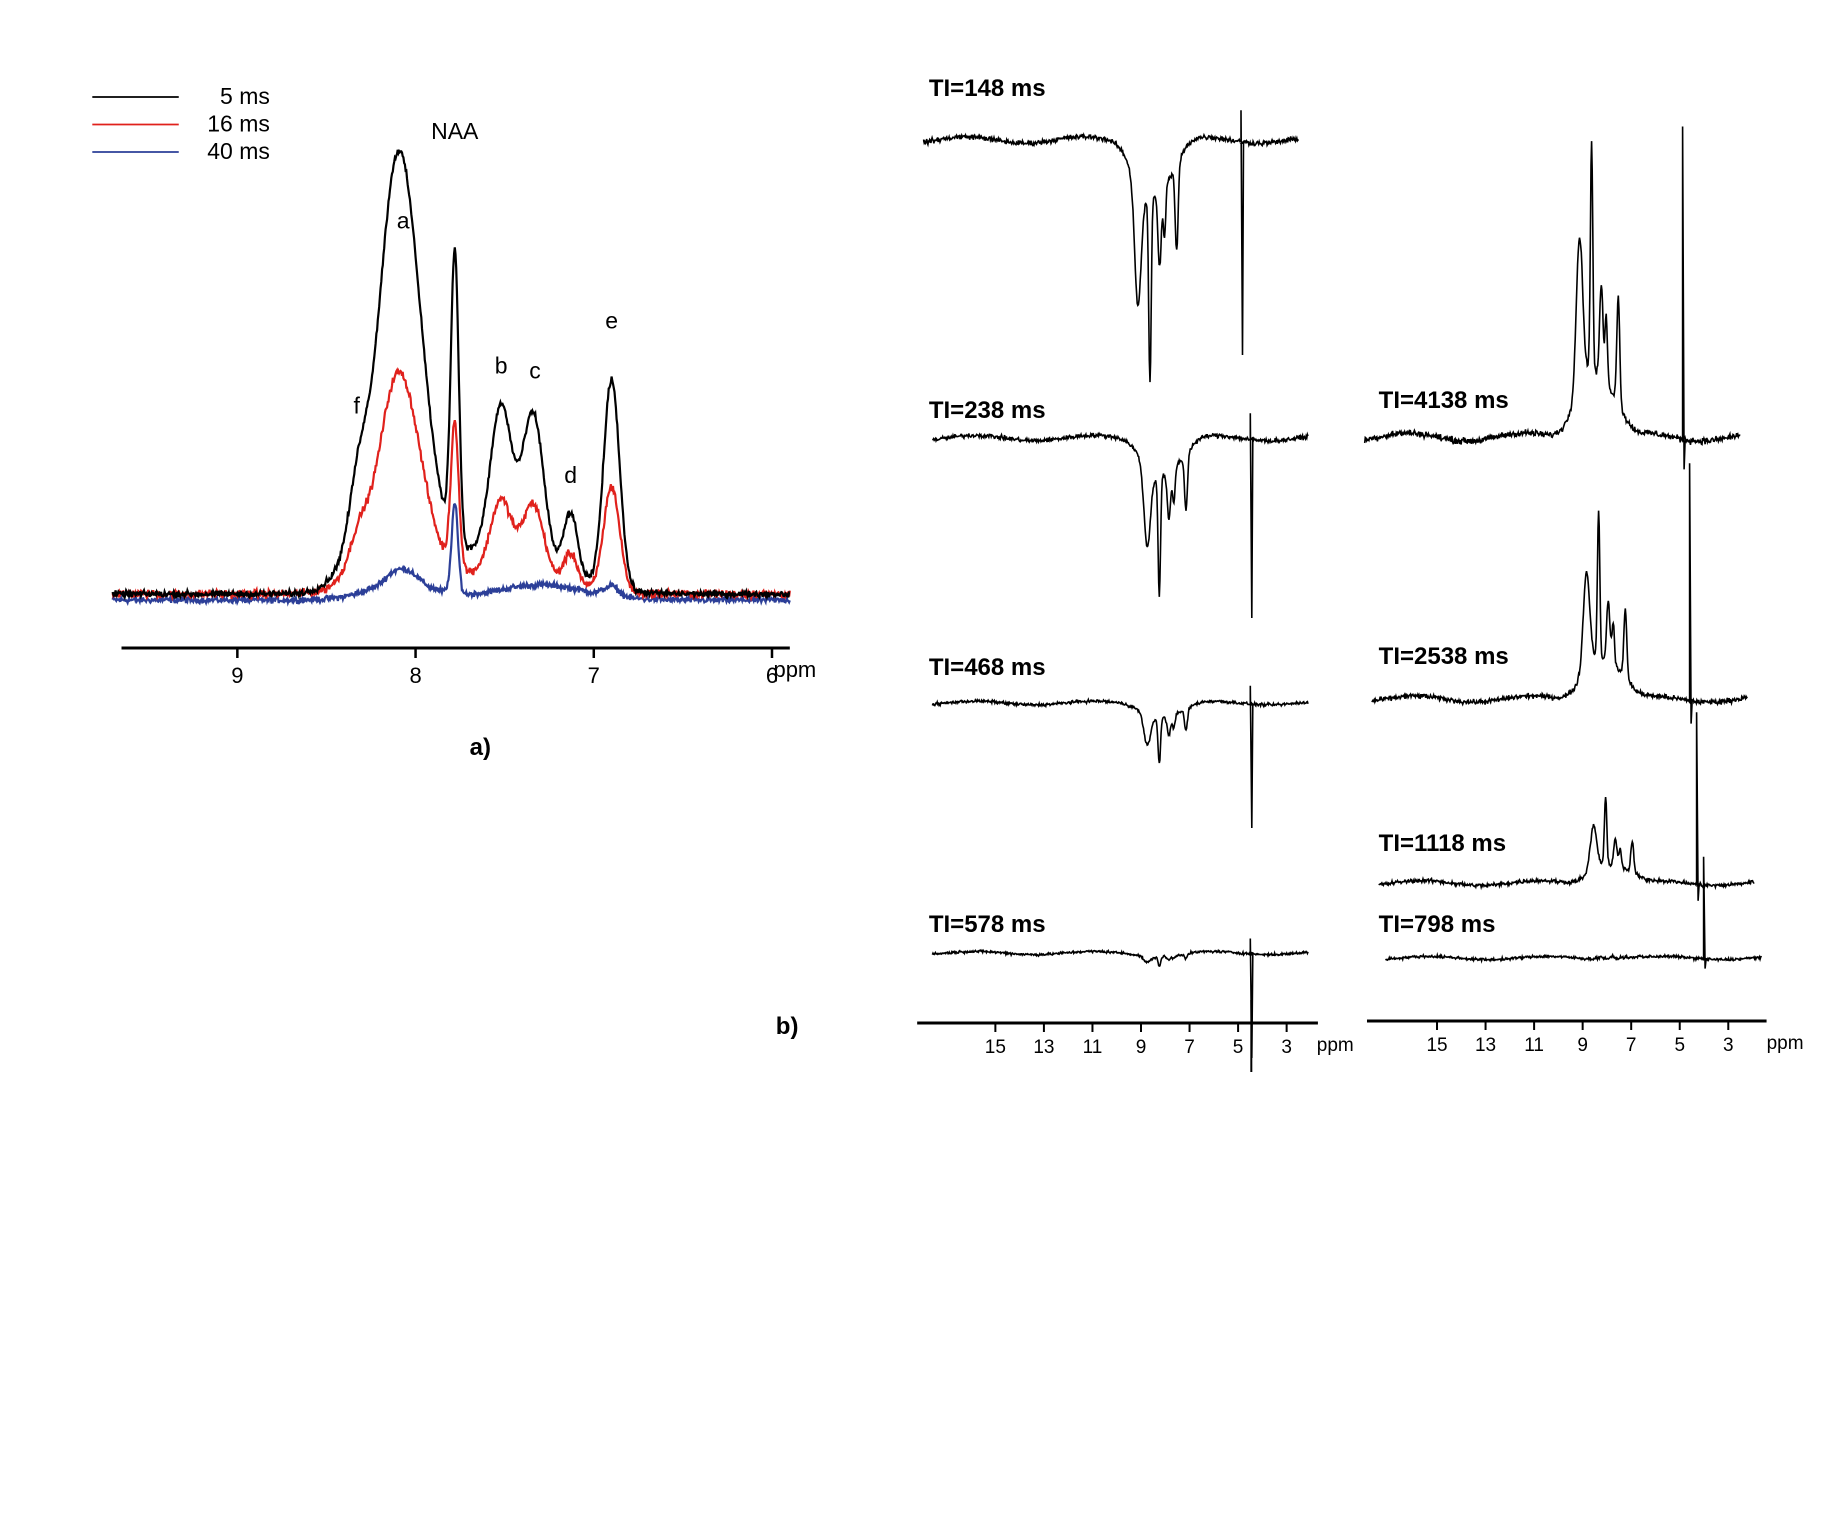 Image resolution: width=1832 pixels, height=1538 pixels. Describe the element at coordinates (451, 554) in the screenshot. I see `series-line-40-ms` at that location.